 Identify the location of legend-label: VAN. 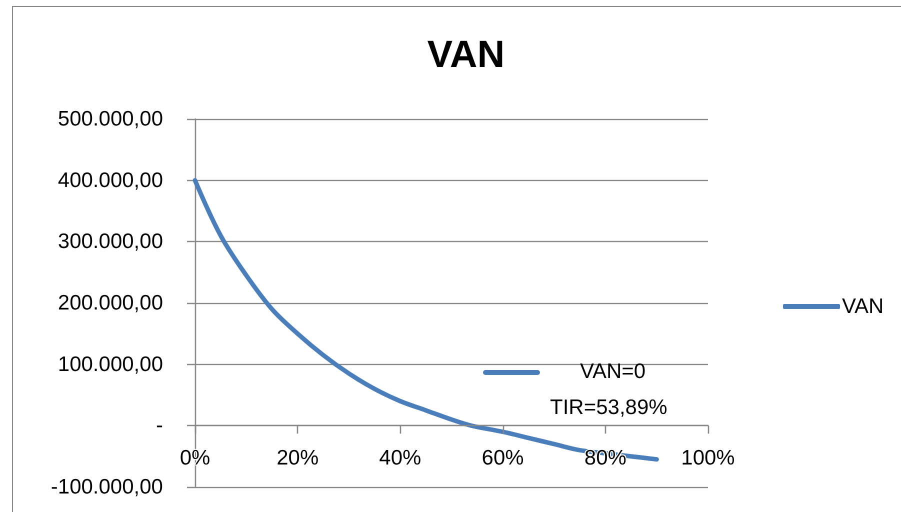
(863, 306).